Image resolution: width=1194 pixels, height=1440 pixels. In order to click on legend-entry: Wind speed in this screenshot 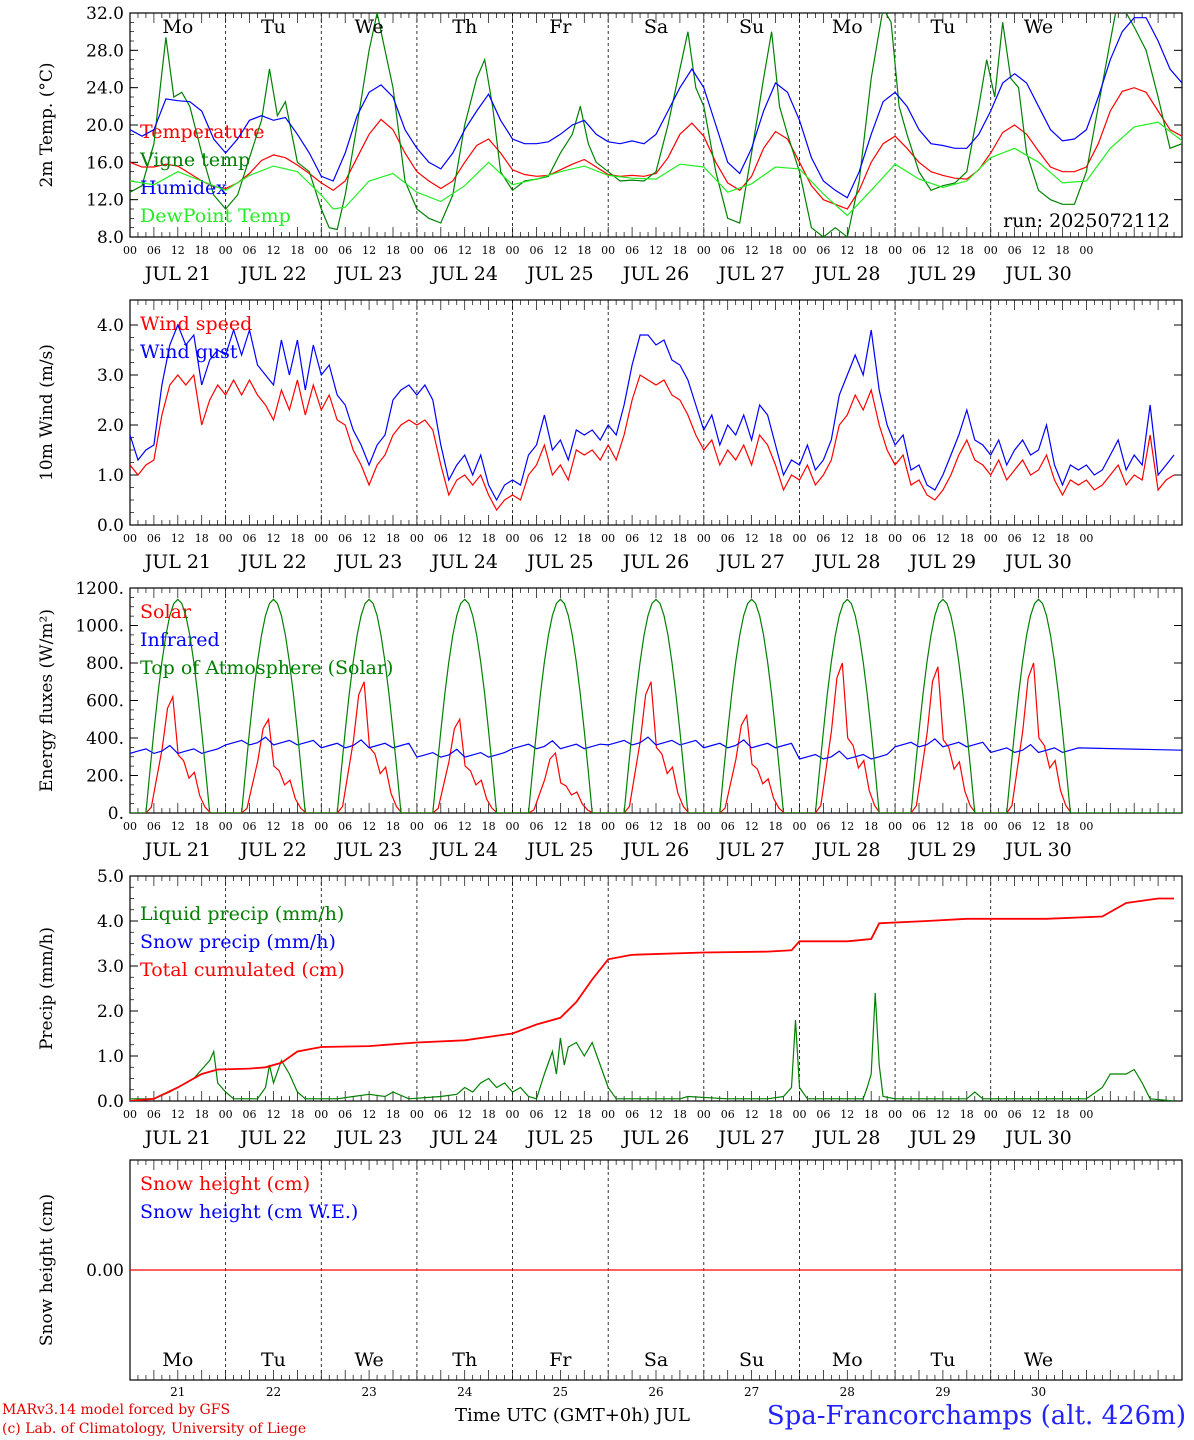, I will do `click(196, 324)`.